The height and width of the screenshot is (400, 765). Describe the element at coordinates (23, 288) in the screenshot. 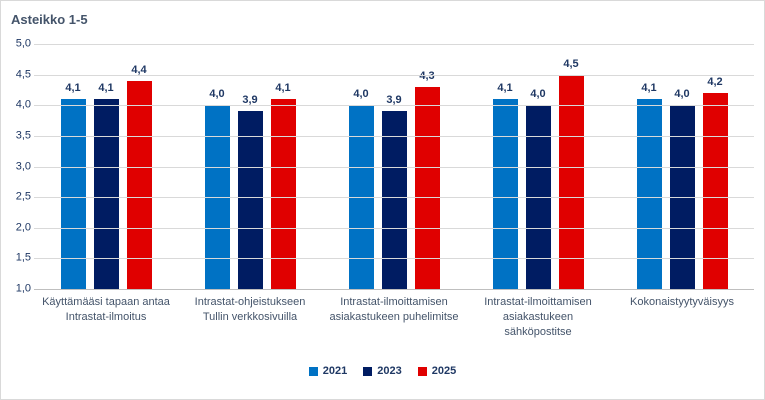

I see `y-axis-tick-label: 1,0` at that location.